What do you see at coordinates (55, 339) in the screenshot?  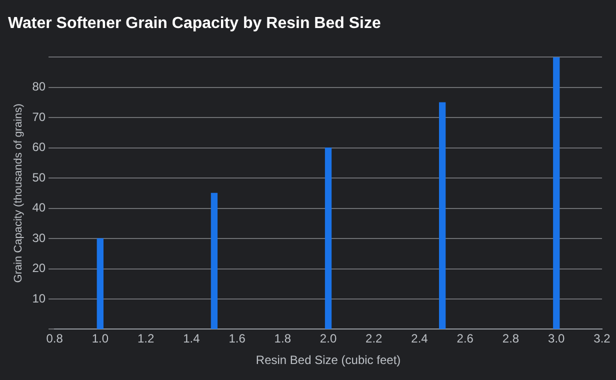 I see `x-tick-label: 0.8` at bounding box center [55, 339].